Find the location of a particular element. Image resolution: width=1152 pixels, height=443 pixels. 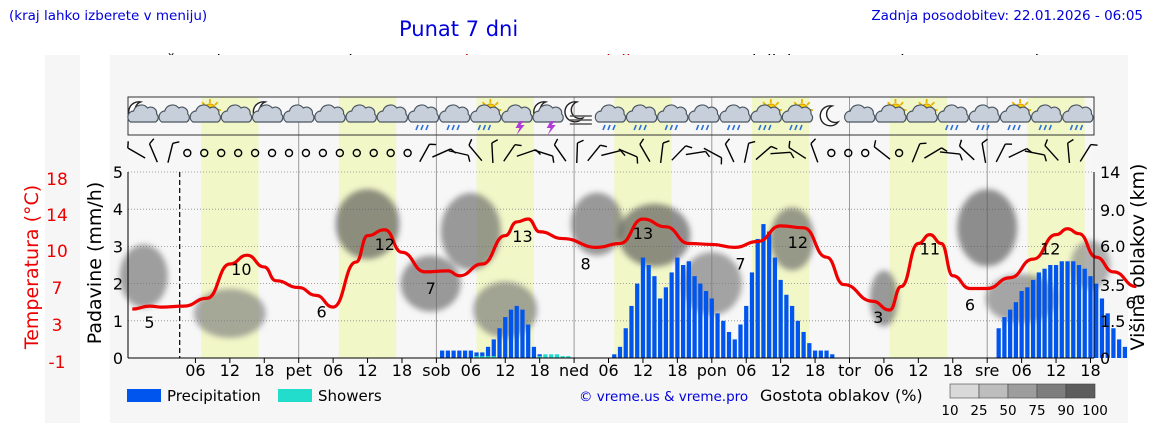

temperature-tick: 10 is located at coordinates (57, 252).